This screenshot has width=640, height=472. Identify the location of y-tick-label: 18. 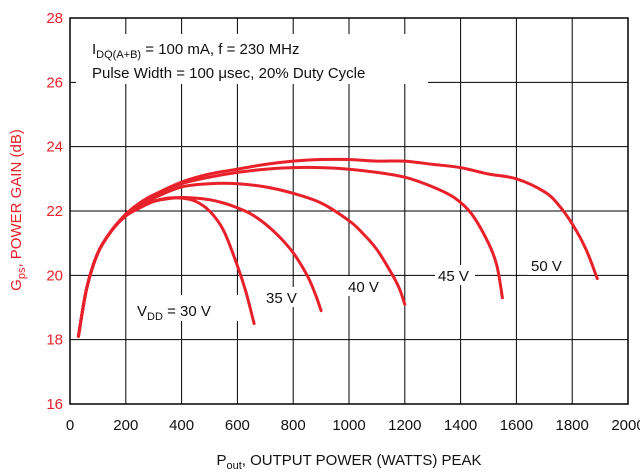
(54, 340).